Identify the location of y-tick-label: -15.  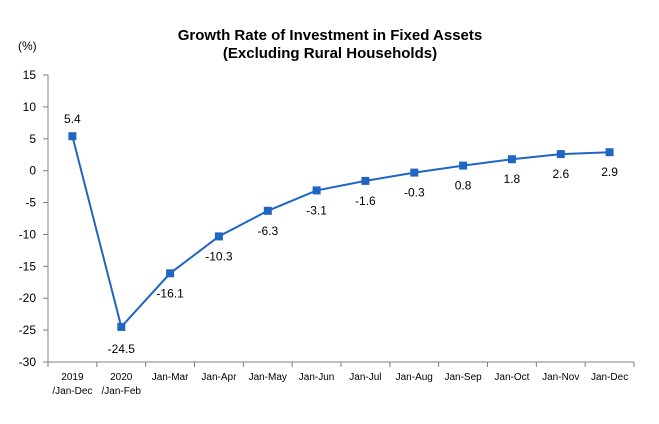
(28, 266).